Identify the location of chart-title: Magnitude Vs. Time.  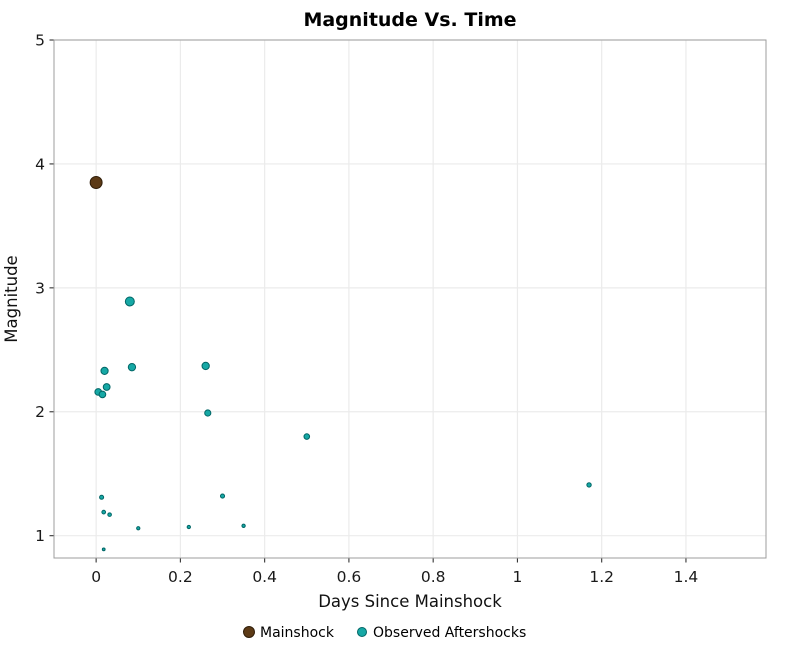
(409, 20).